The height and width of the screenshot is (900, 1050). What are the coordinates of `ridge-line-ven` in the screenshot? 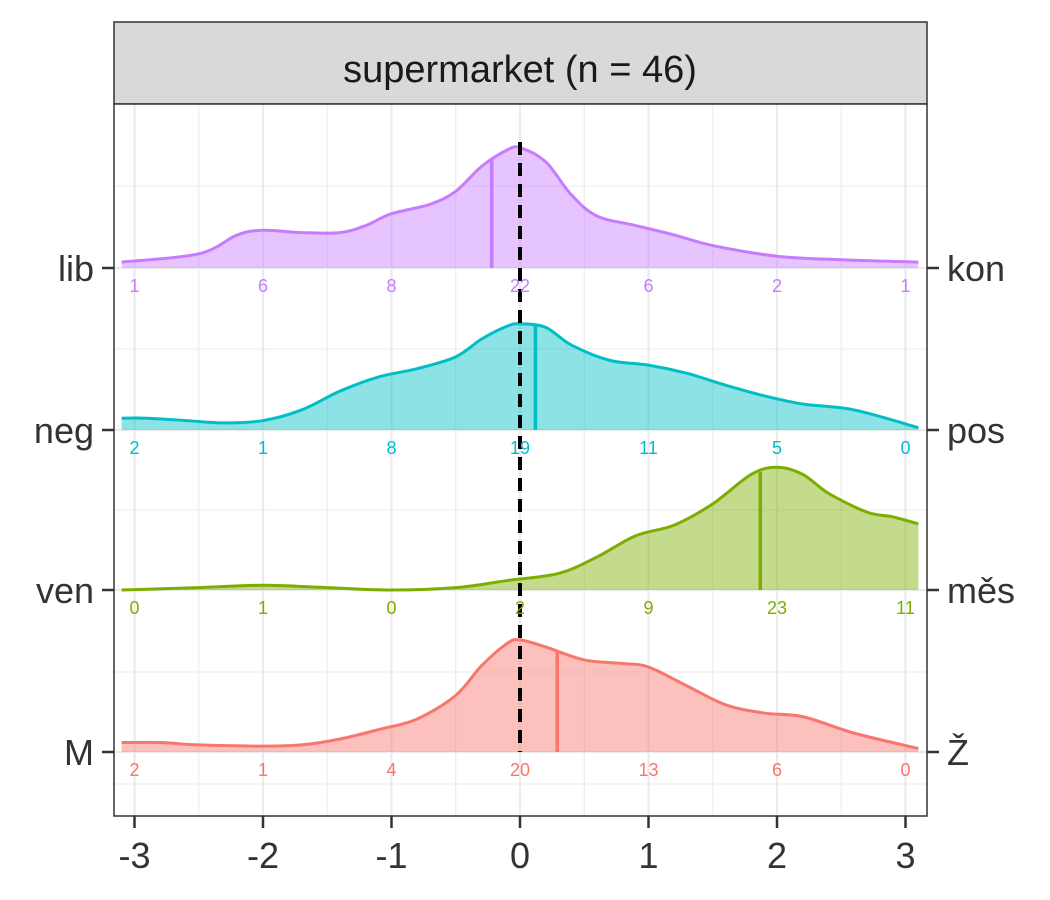 It's located at (520, 528).